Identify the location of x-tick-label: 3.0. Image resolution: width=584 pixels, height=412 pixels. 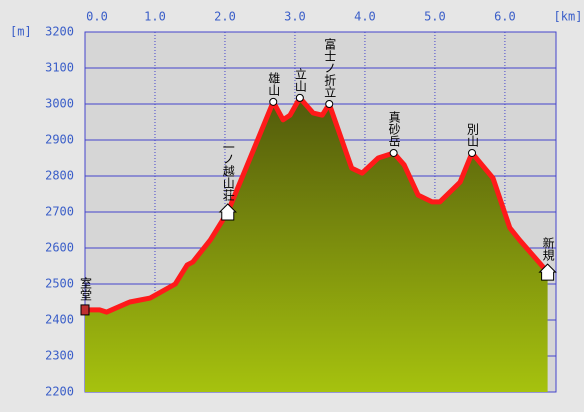
(295, 17).